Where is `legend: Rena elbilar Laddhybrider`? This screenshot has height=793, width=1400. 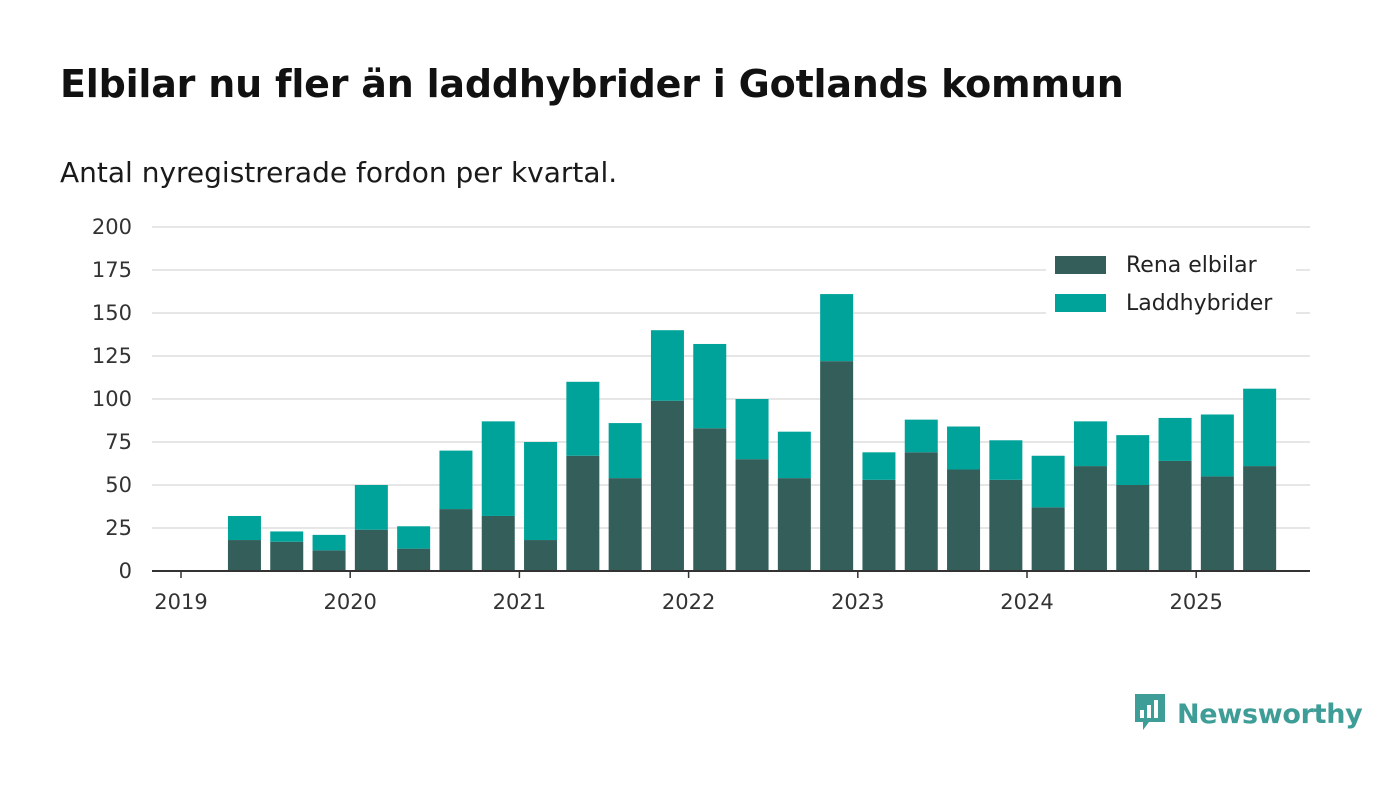
legend: Rena elbilar Laddhybrider is located at coordinates (1171, 284).